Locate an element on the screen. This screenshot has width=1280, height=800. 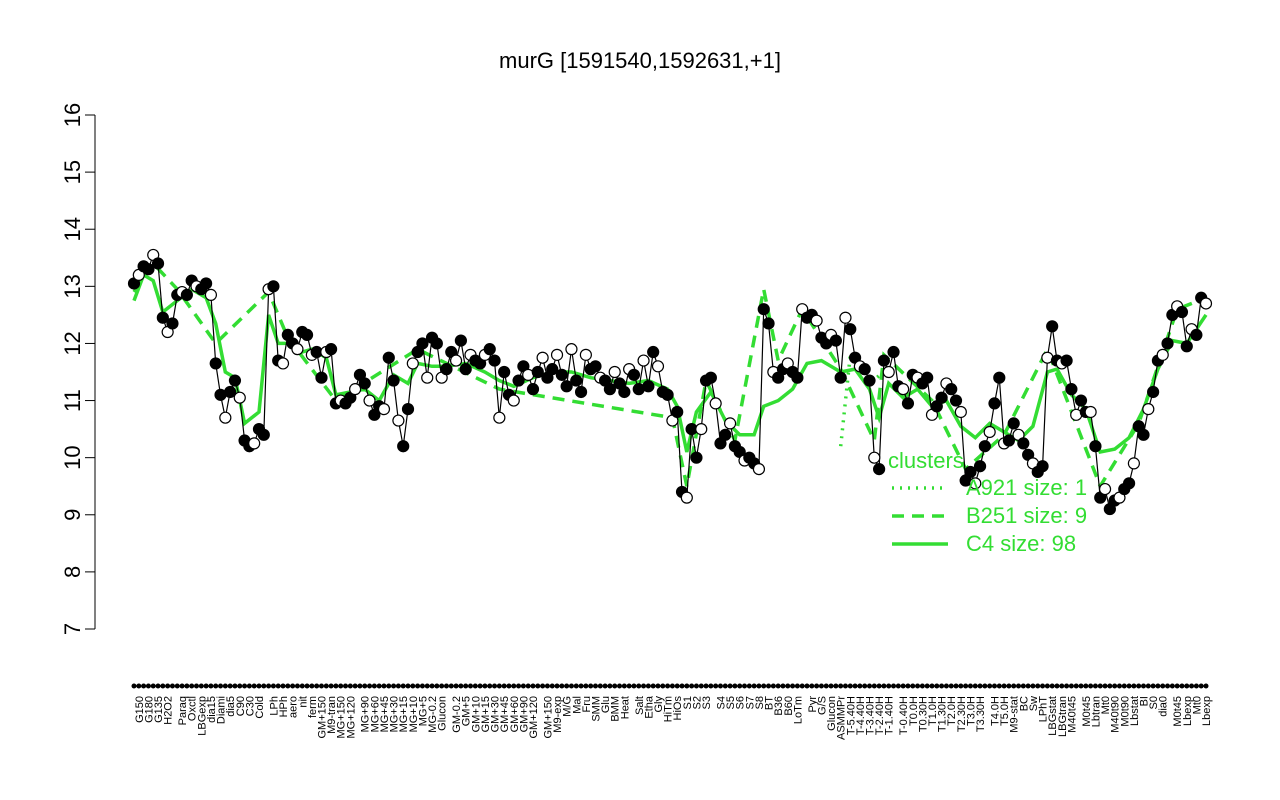
x-tick-label: M40t90 is located at coordinates (1116, 714).